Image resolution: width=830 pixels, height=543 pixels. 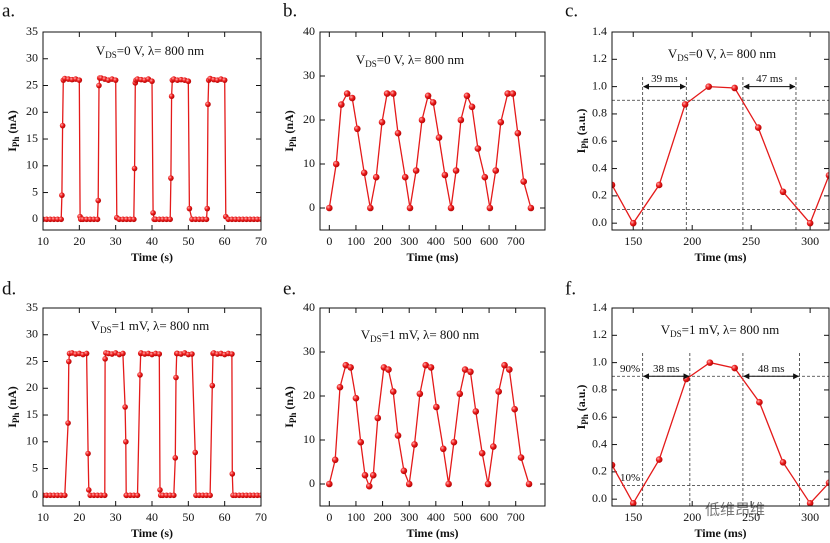 What do you see at coordinates (599, 58) in the screenshot?
I see `y-tick-label: 1.2` at bounding box center [599, 58].